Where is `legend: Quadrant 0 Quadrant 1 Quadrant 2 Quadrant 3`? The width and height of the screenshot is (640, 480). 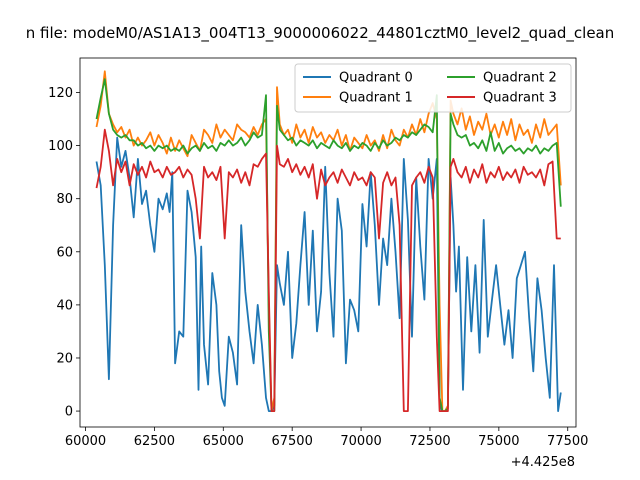 legend: Quadrant 0 Quadrant 1 Quadrant 2 Quadrant 3 is located at coordinates (433, 88).